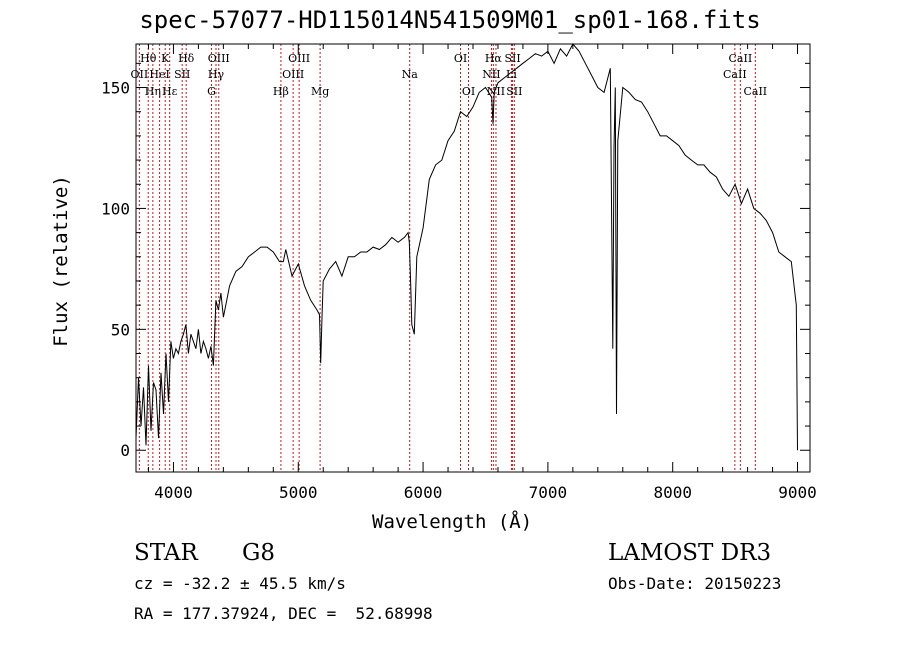 Image resolution: width=900 pixels, height=649 pixels. Describe the element at coordinates (240, 583) in the screenshot. I see `redshift-text: cz = -32.2 ± 45.5 km/s` at that location.